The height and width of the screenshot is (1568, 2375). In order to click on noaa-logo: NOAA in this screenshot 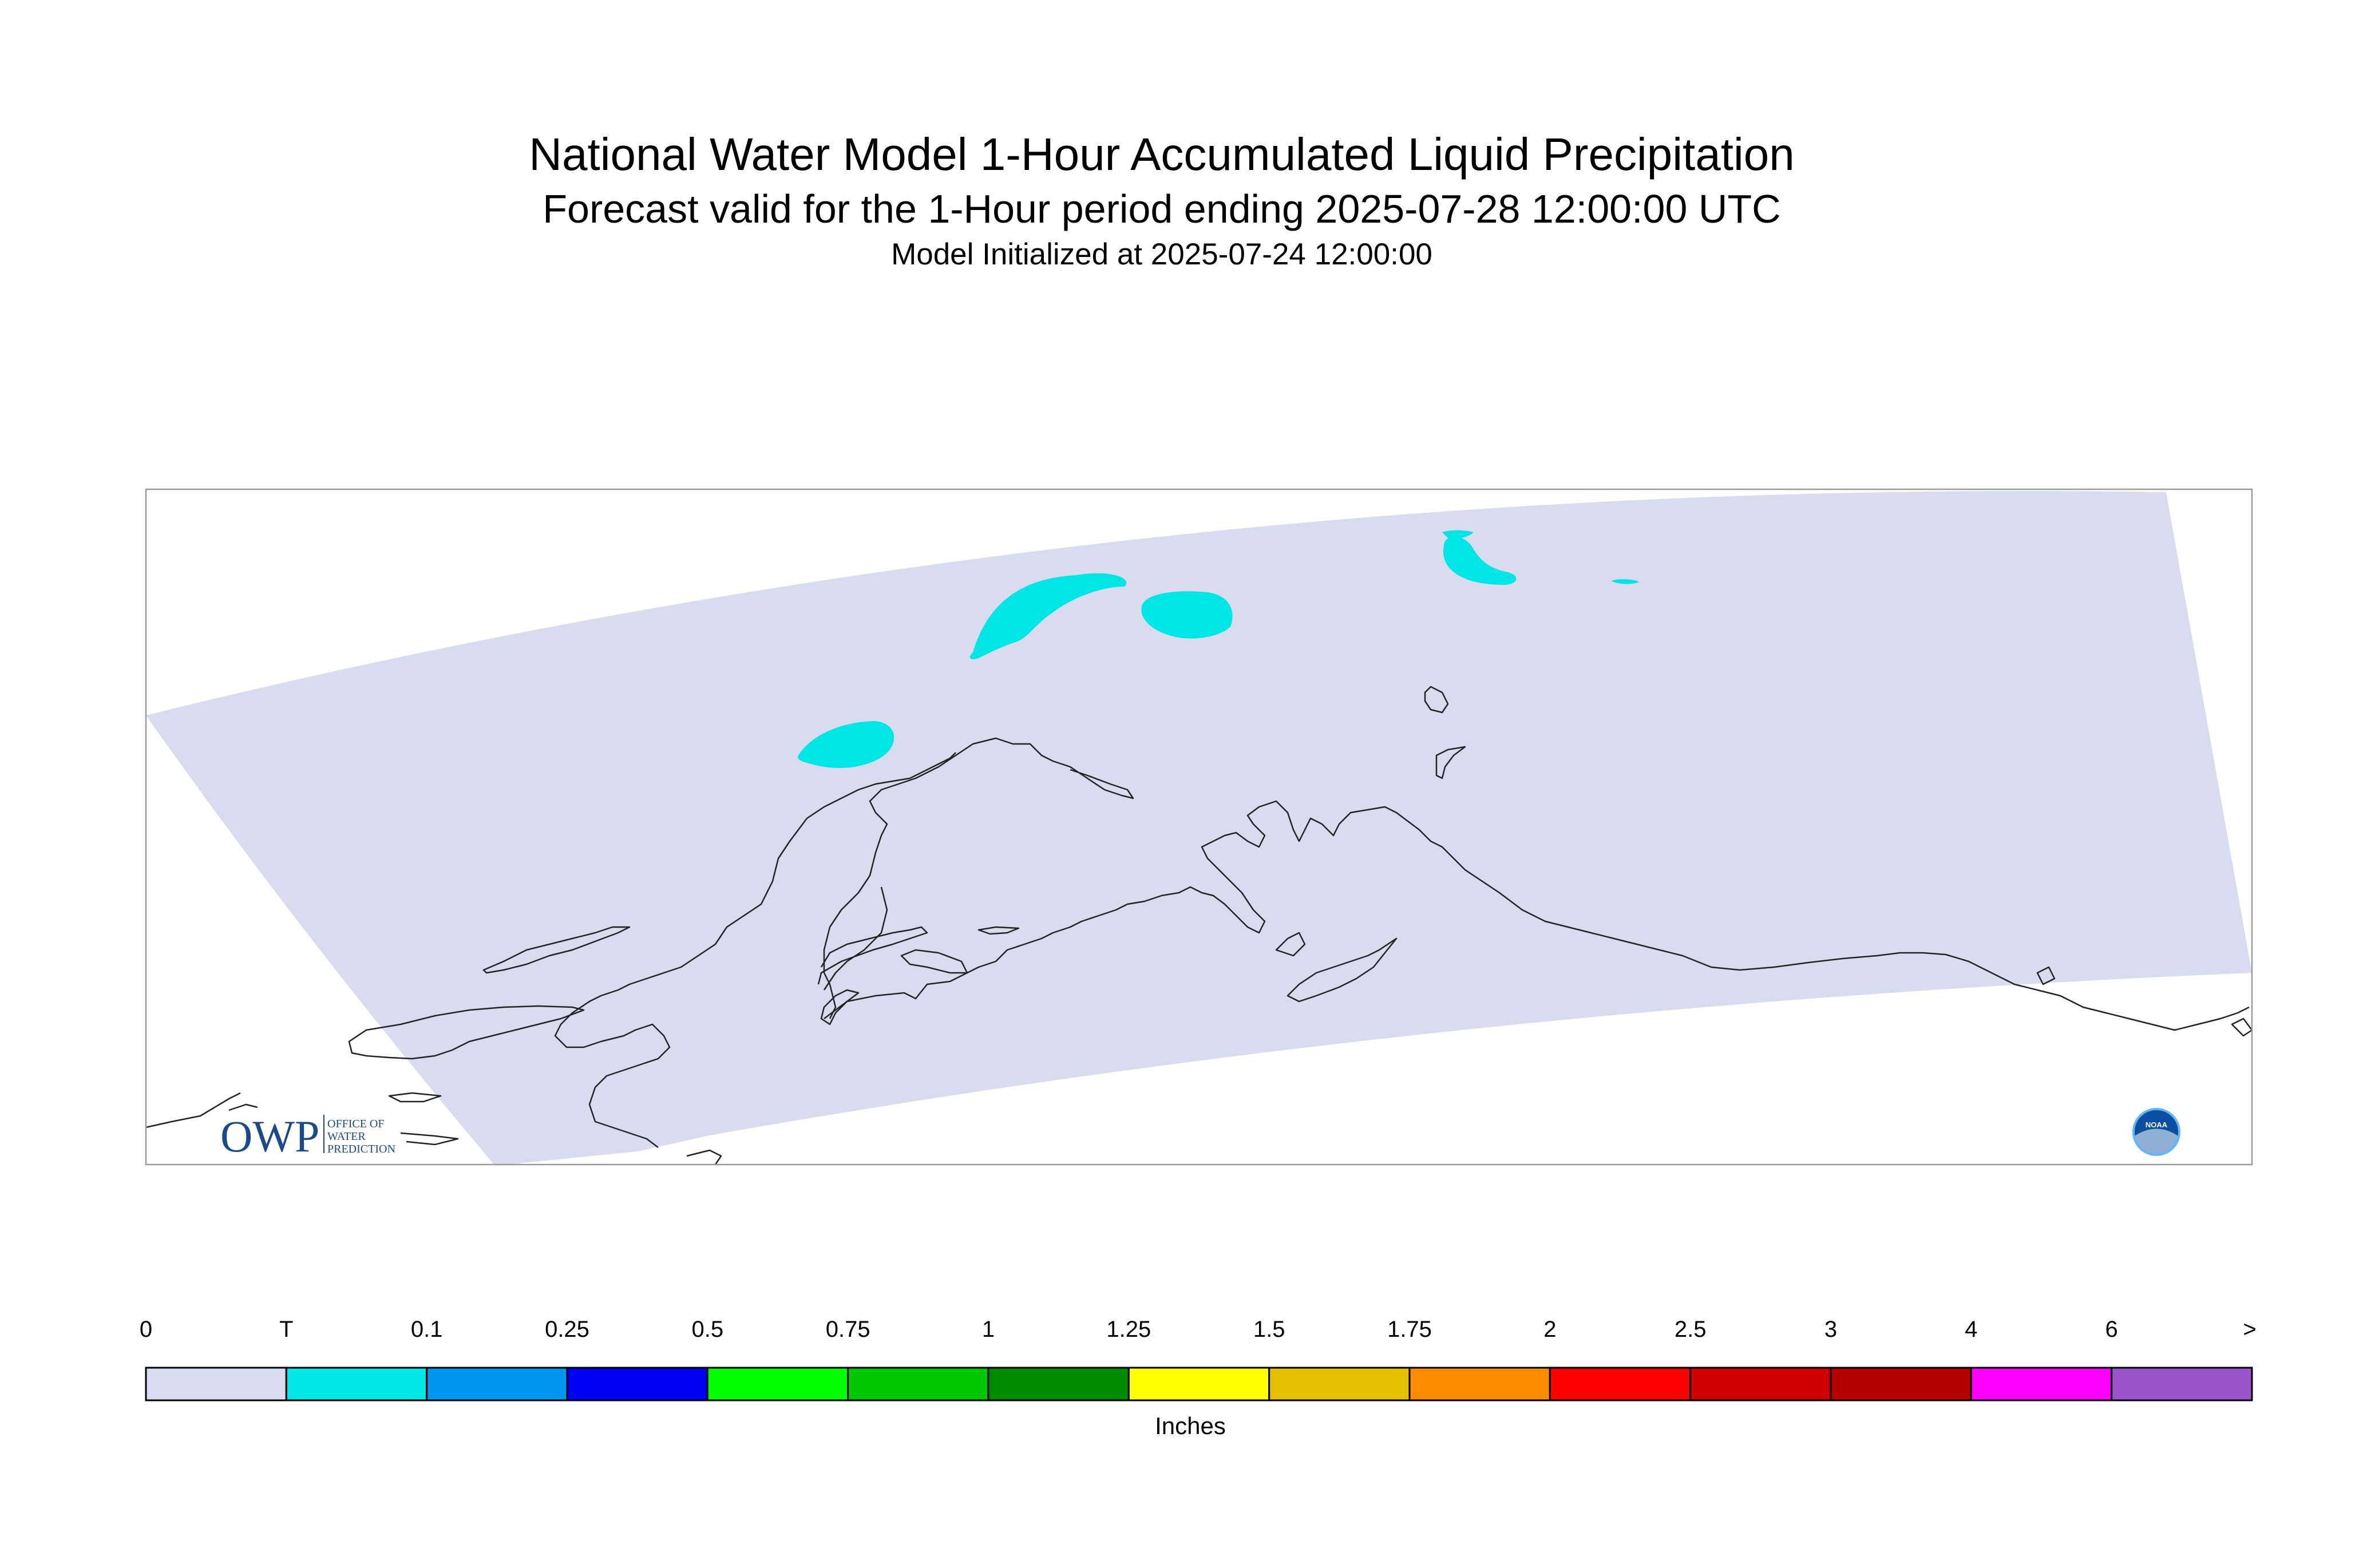, I will do `click(2156, 1132)`.